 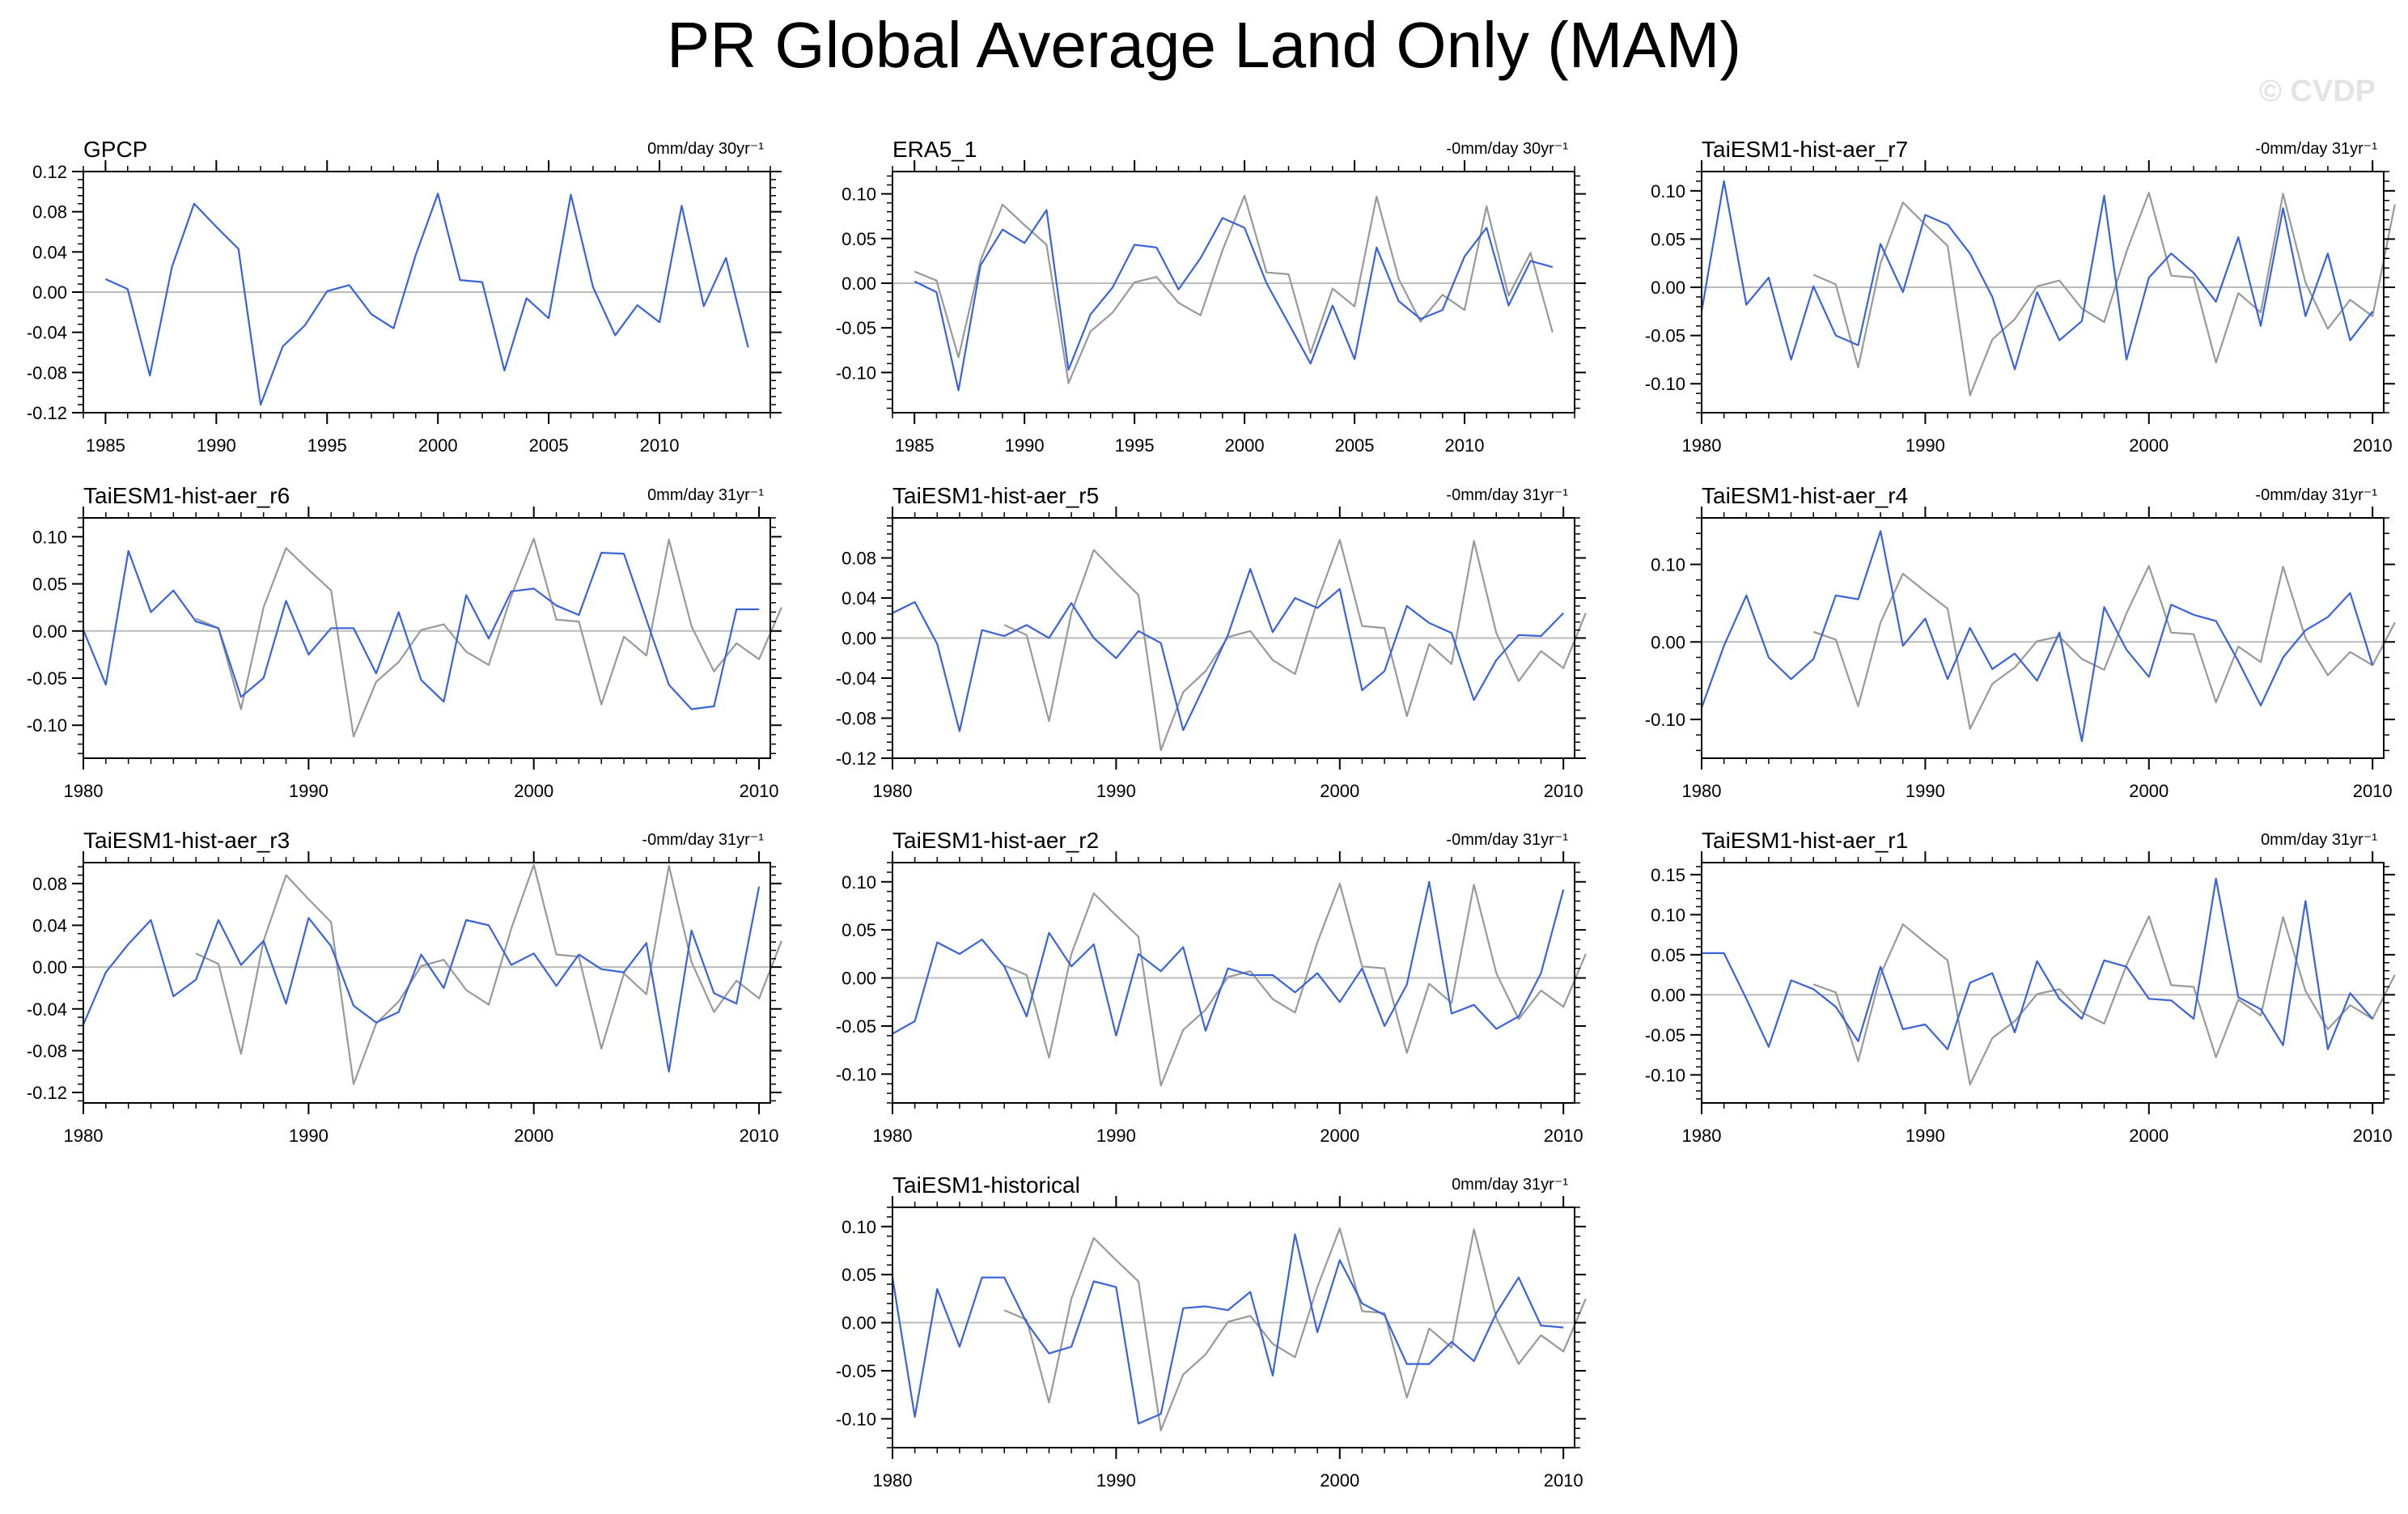 What do you see at coordinates (186, 495) in the screenshot?
I see `panel-title: TaiESM1-hist-aer_r6` at bounding box center [186, 495].